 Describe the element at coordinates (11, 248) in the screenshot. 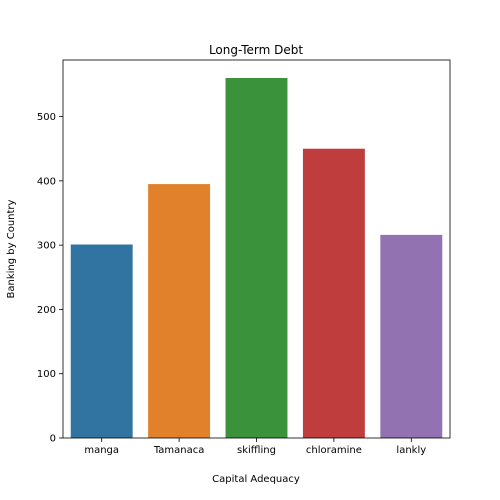

I see `y-axis-label: Banking by Country` at that location.